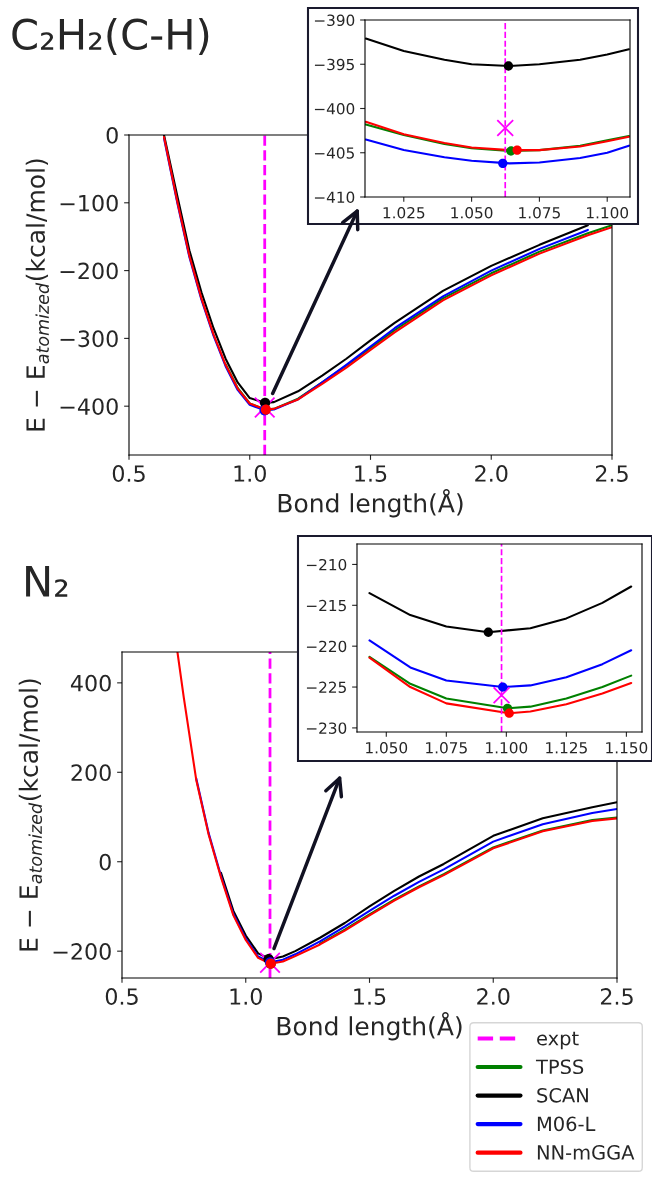 Image resolution: width=652 pixels, height=1181 pixels. Describe the element at coordinates (586, 1152) in the screenshot. I see `legend-label: NN-mGGA` at that location.